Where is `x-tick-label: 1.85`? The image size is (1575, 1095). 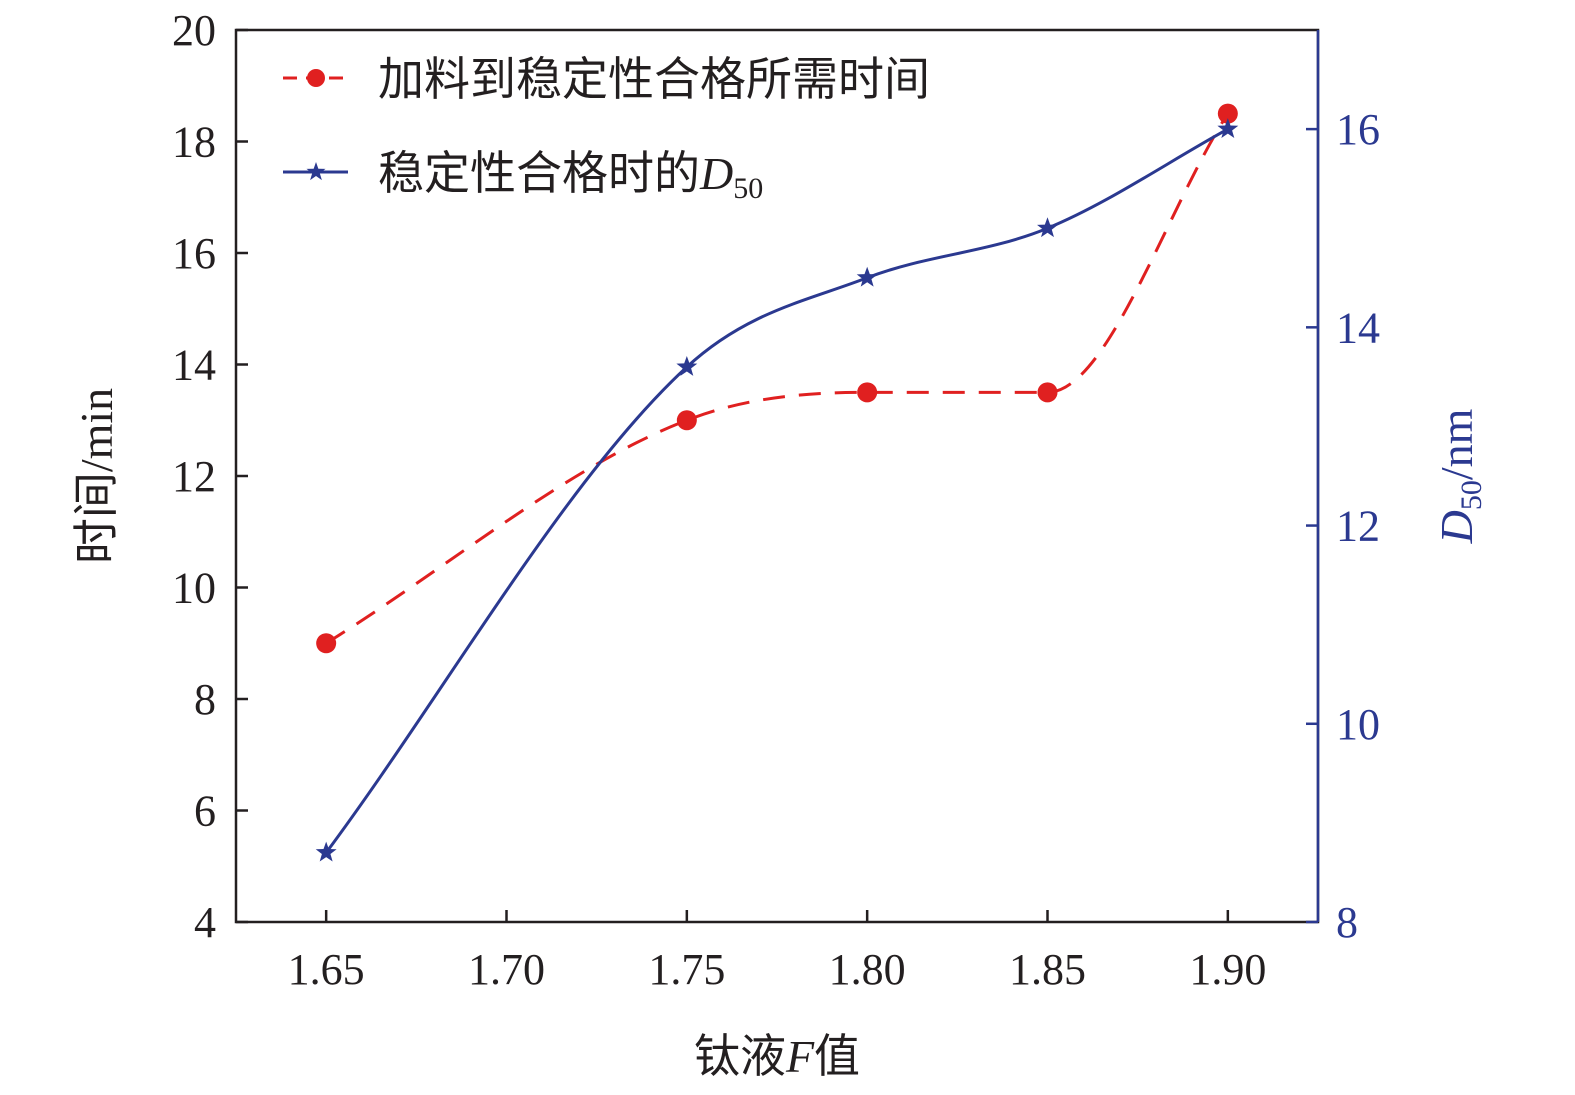 x-tick-label: 1.85 is located at coordinates (1047, 969).